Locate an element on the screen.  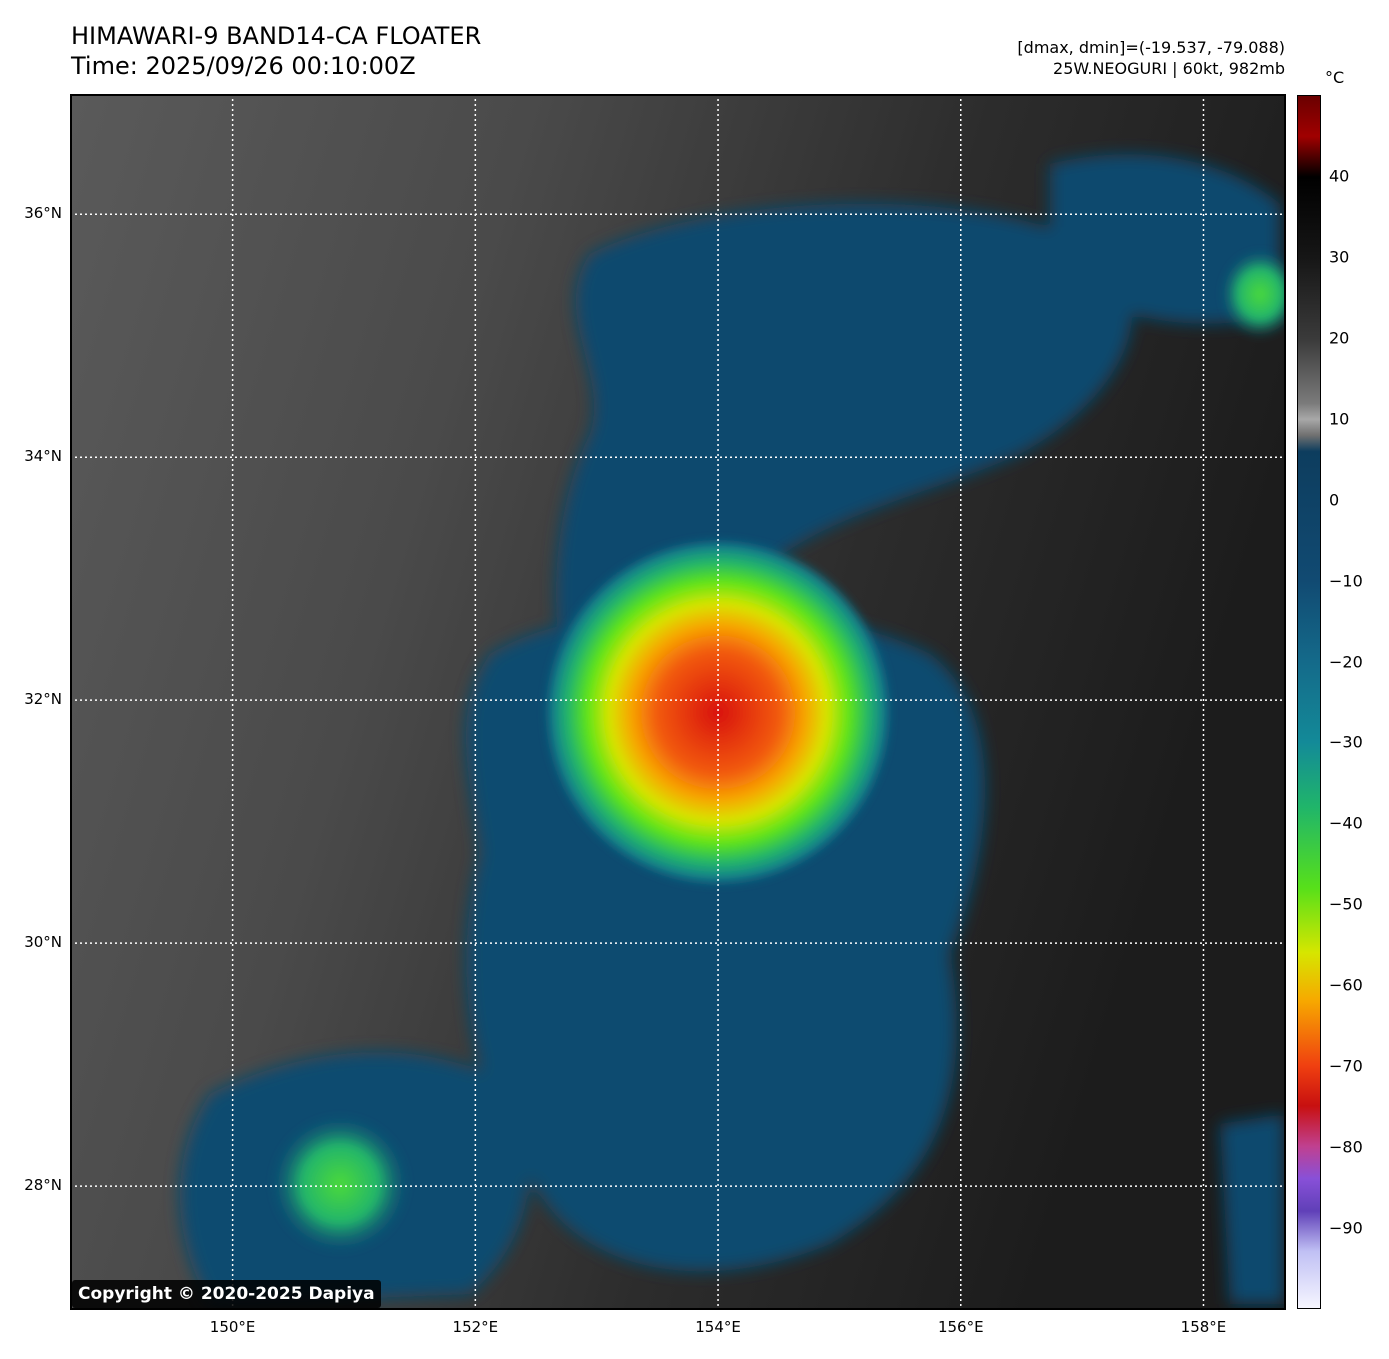
latitude-label: 36°N is located at coordinates (43, 213).